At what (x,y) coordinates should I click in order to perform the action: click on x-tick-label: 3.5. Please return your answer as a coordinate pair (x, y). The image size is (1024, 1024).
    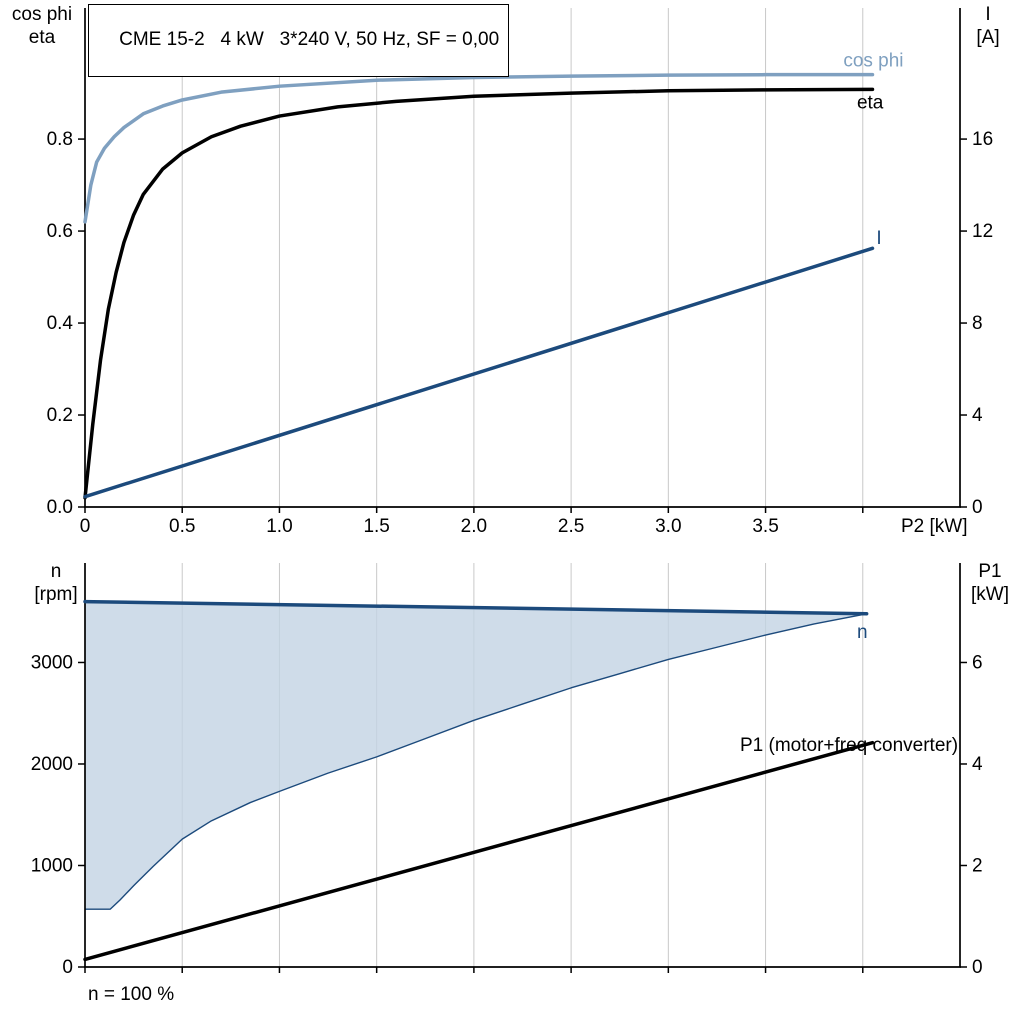
    Looking at the image, I should click on (765, 526).